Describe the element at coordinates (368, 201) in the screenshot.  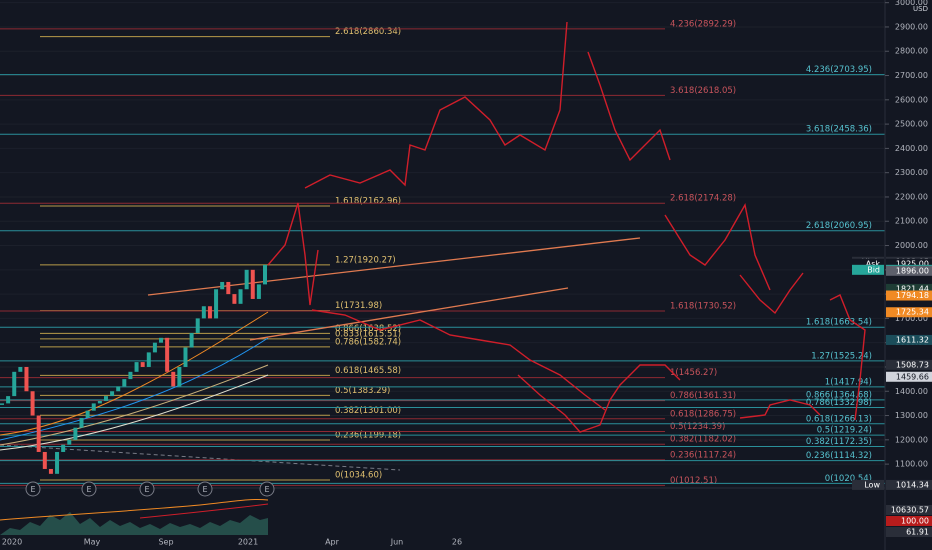
I see `fib-label: 1.618(2162.96)` at that location.